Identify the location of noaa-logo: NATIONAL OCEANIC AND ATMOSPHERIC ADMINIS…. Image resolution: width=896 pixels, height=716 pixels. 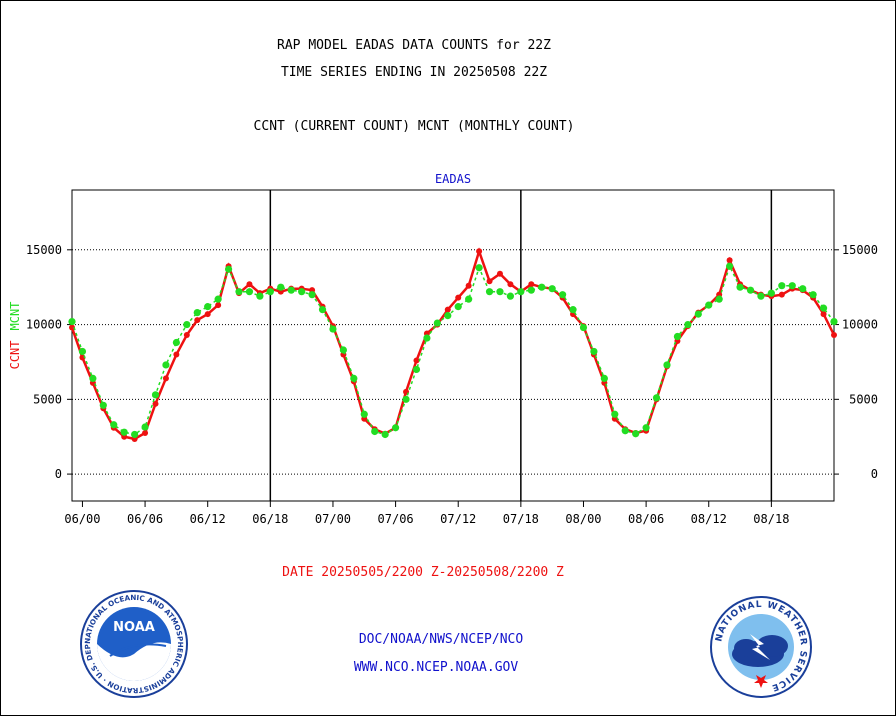
(131, 641).